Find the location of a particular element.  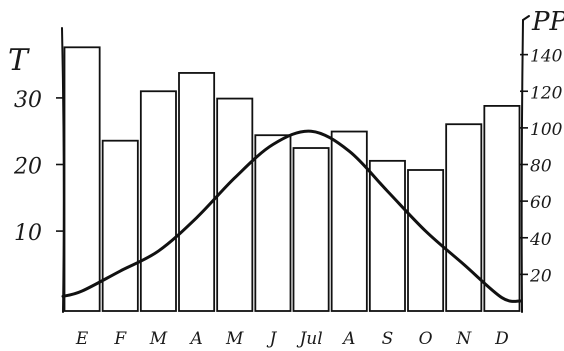

right-axis-title: PP is located at coordinates (547, 22).